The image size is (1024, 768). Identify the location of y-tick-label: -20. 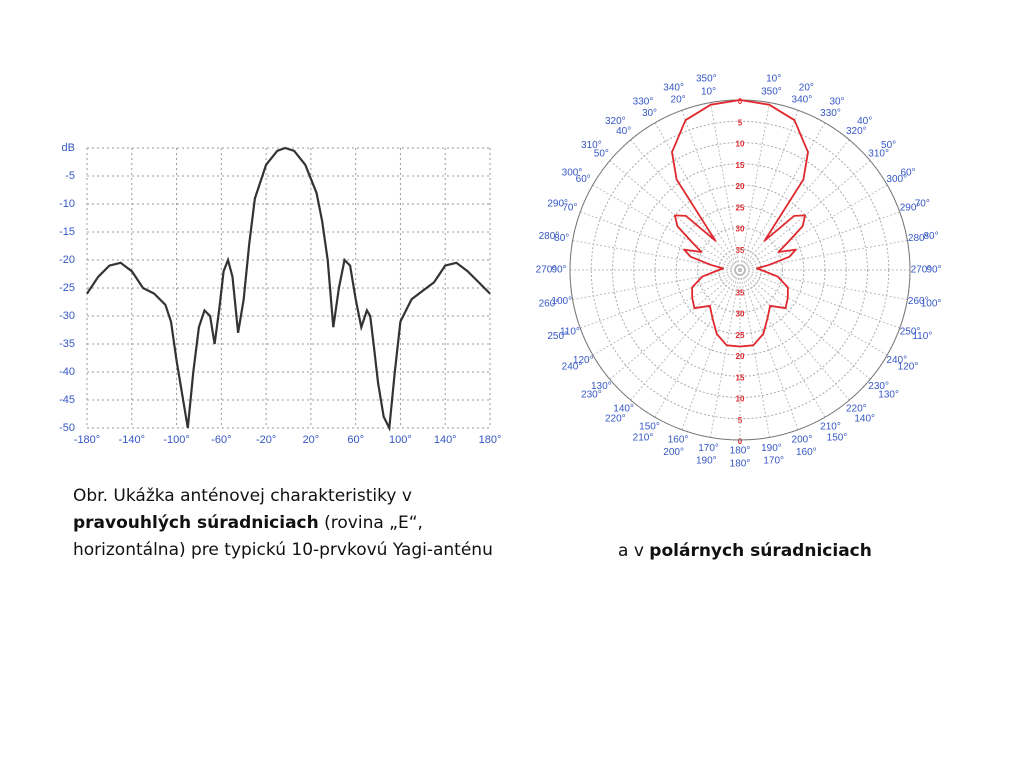
(67, 260).